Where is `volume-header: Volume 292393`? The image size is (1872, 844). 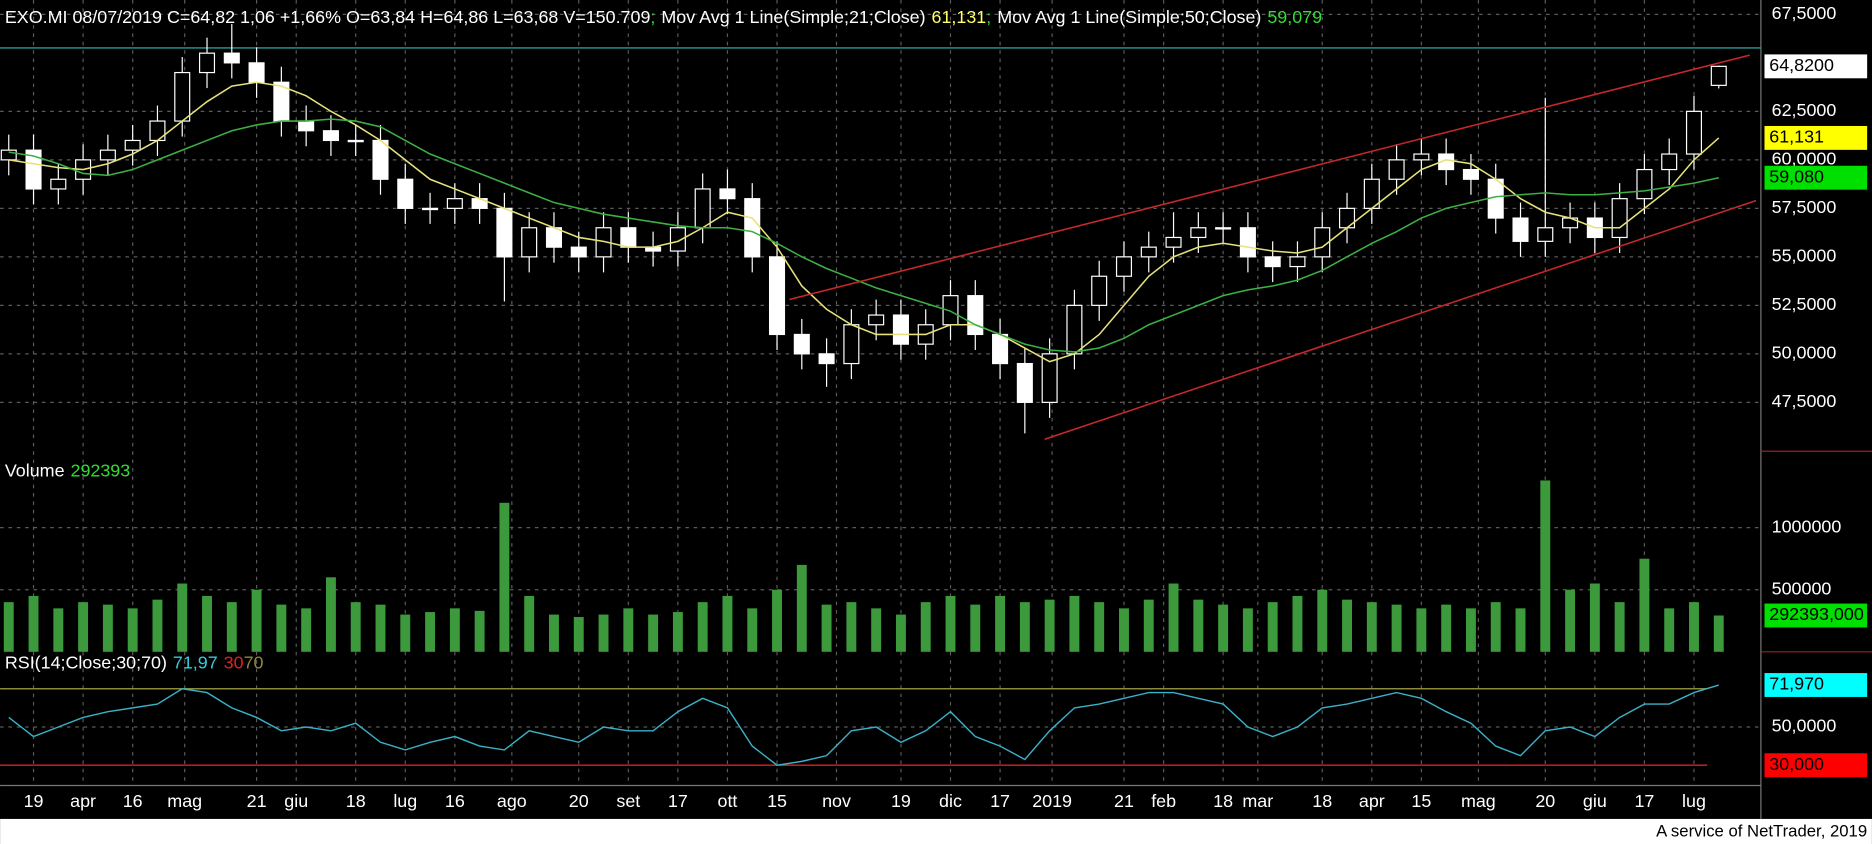
volume-header: Volume 292393 is located at coordinates (67, 470).